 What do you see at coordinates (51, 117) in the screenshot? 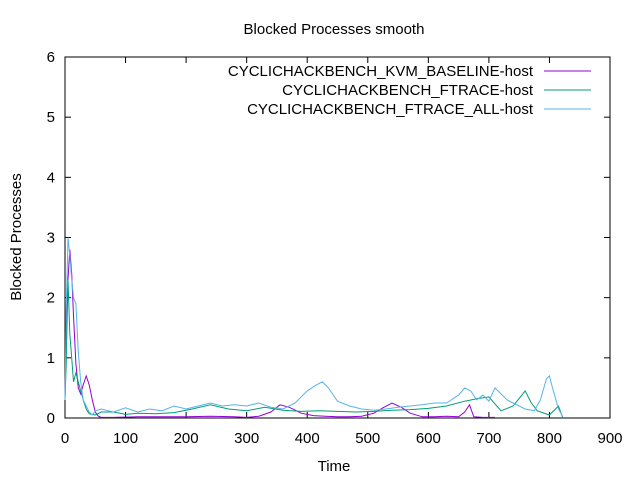
I see `y-tick-label: 5` at bounding box center [51, 117].